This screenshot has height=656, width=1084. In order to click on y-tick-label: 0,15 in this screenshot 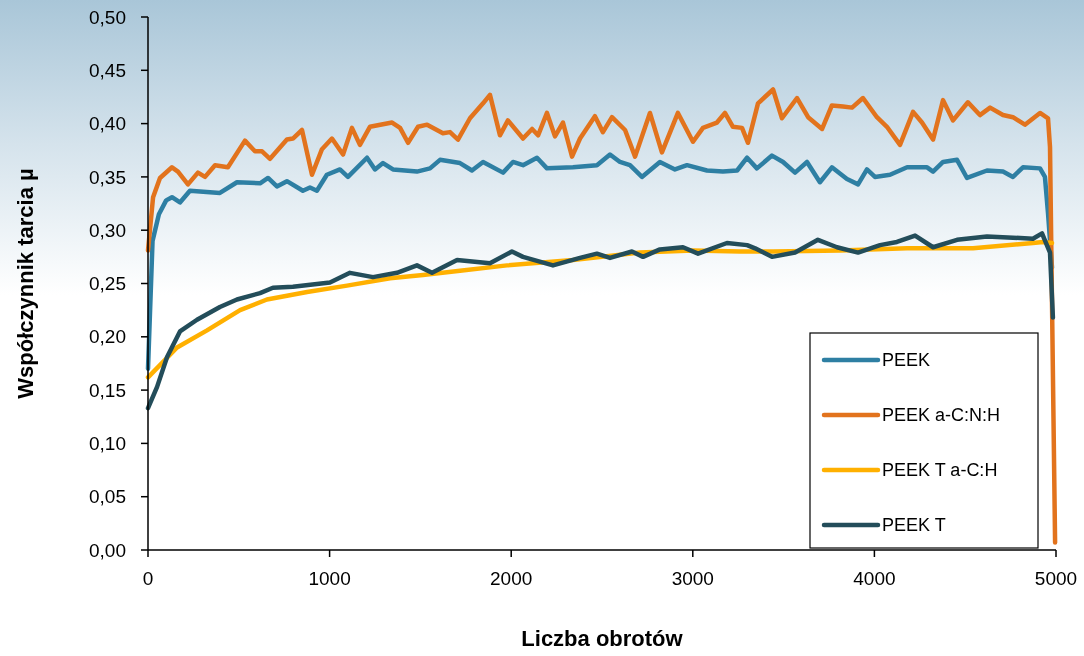, I will do `click(107, 390)`.